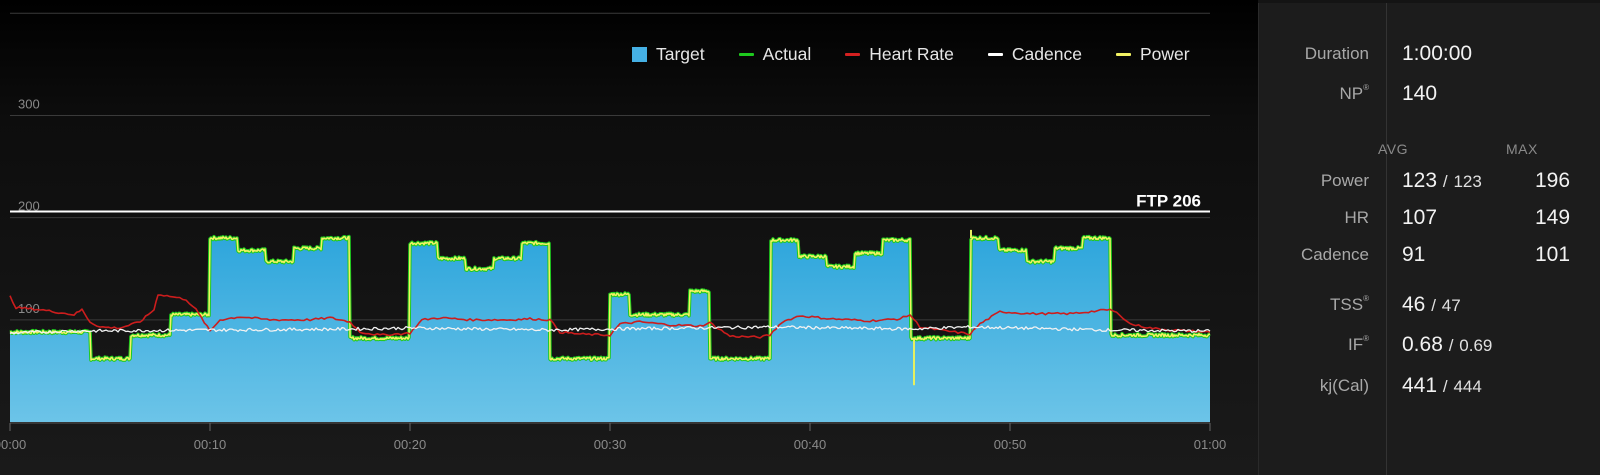  What do you see at coordinates (1437, 53) in the screenshot?
I see `duration-value: 1:00:00` at bounding box center [1437, 53].